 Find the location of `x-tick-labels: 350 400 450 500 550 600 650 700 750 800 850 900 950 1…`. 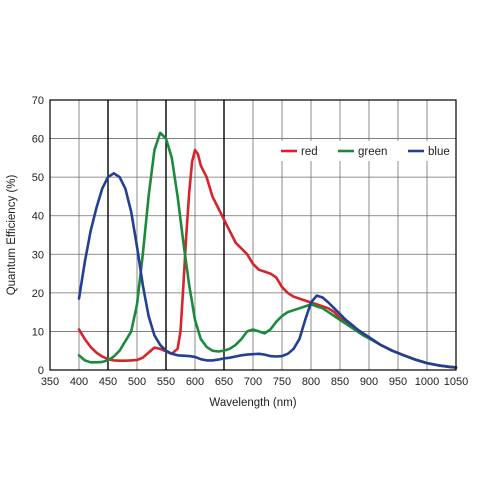

x-tick-labels: 350 400 450 500 550 600 650 700 750 800 850 900 950 1… is located at coordinates (254, 382).